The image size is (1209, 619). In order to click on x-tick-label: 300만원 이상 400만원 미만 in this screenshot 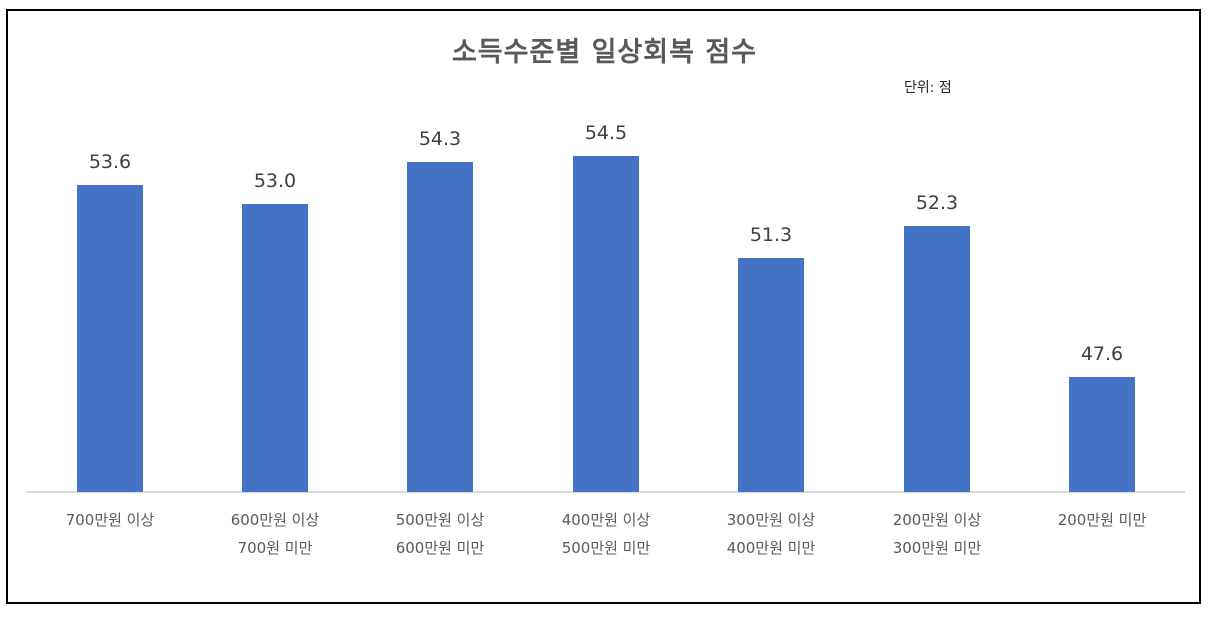, I will do `click(771, 534)`.